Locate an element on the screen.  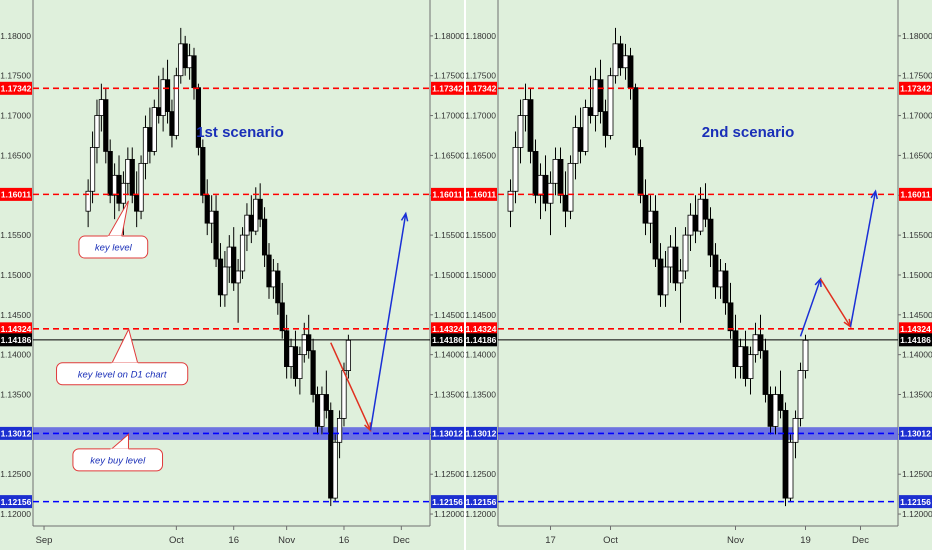
y-tick-label-right: 1.16500 is located at coordinates (917, 155).